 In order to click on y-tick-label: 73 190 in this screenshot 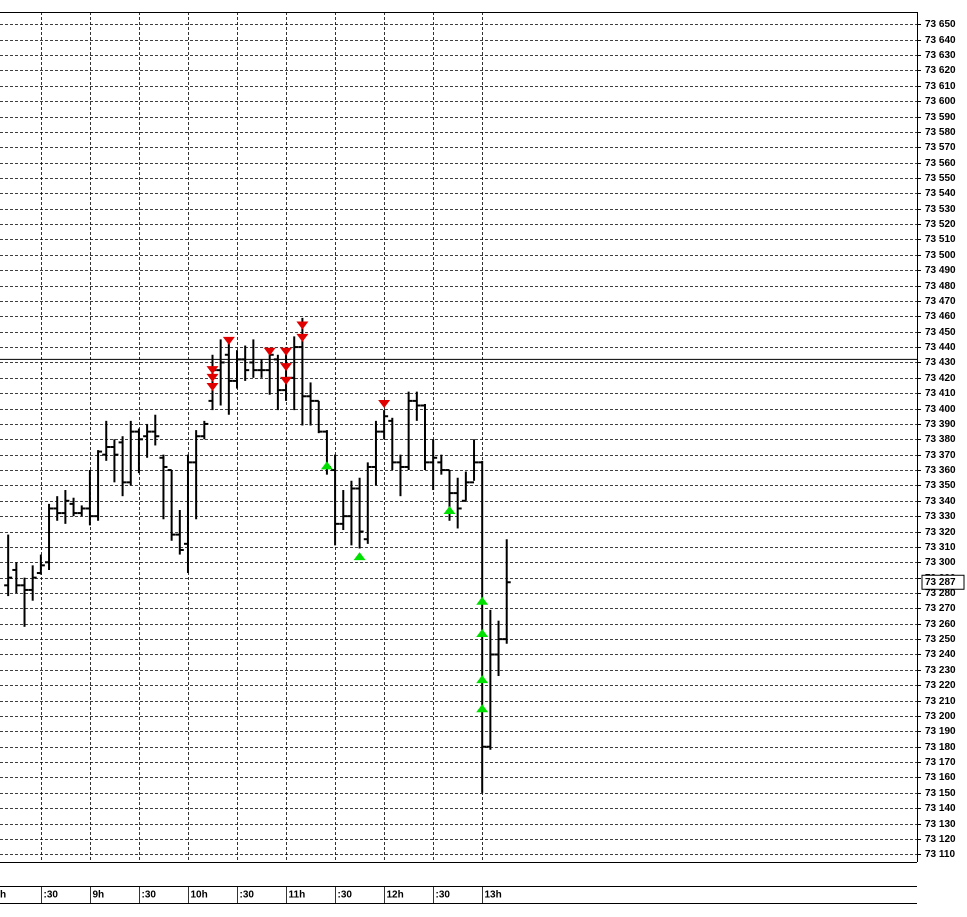, I will do `click(940, 731)`.